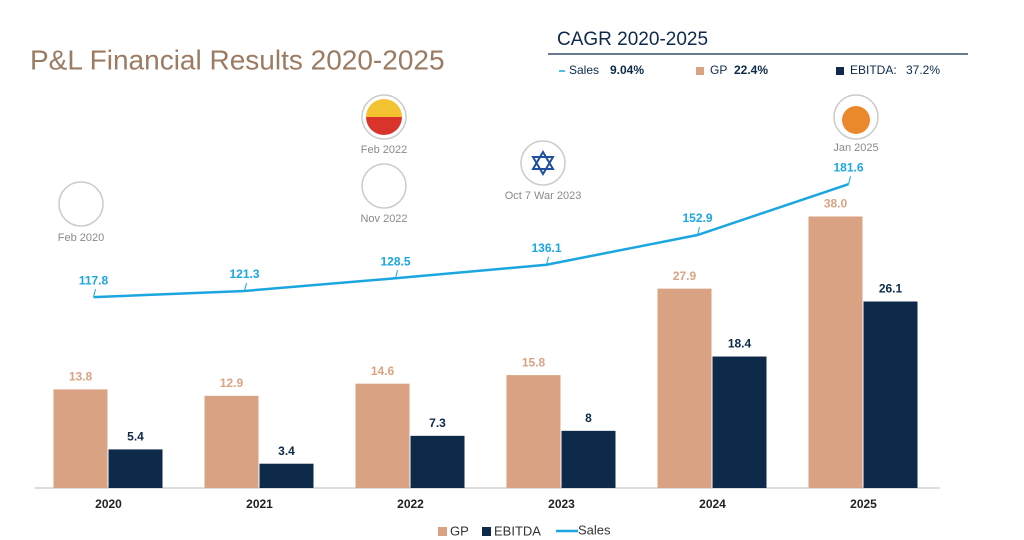  I want to click on value-label: 136.1, so click(546, 248).